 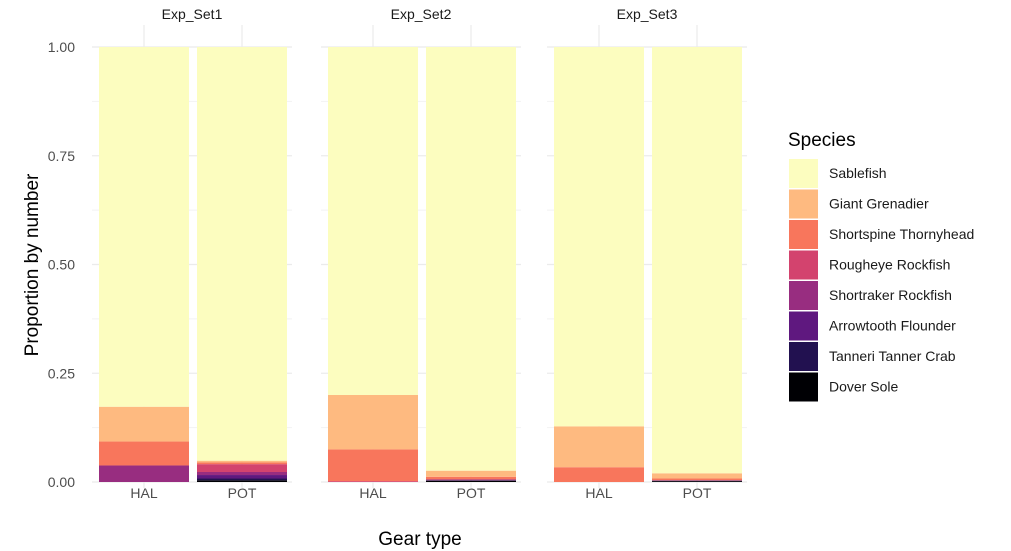 I want to click on legend-item: Tanneri Tanner Crab, so click(x=872, y=356).